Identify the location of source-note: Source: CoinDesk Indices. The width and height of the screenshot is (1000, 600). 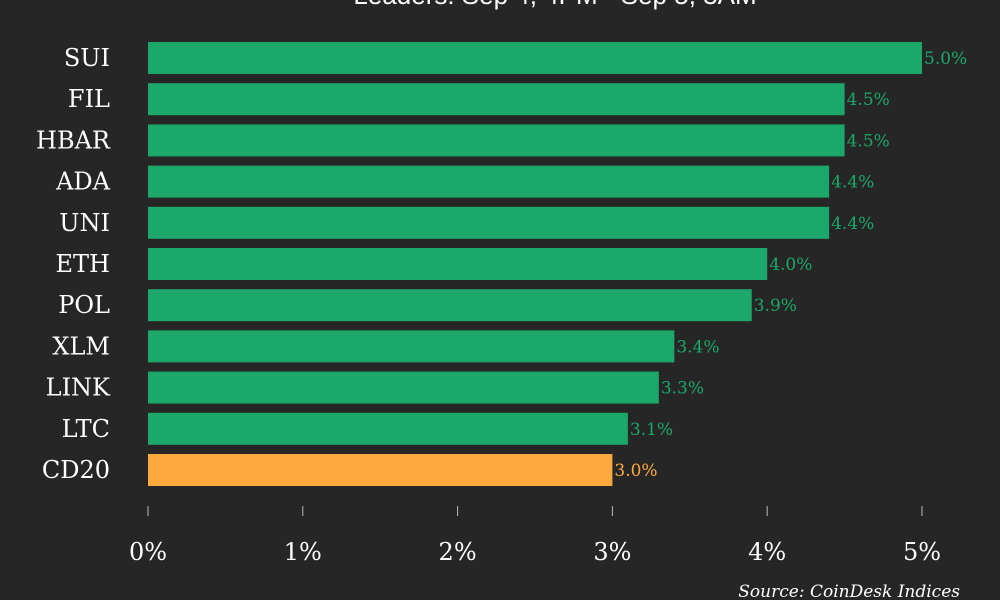
(849, 591).